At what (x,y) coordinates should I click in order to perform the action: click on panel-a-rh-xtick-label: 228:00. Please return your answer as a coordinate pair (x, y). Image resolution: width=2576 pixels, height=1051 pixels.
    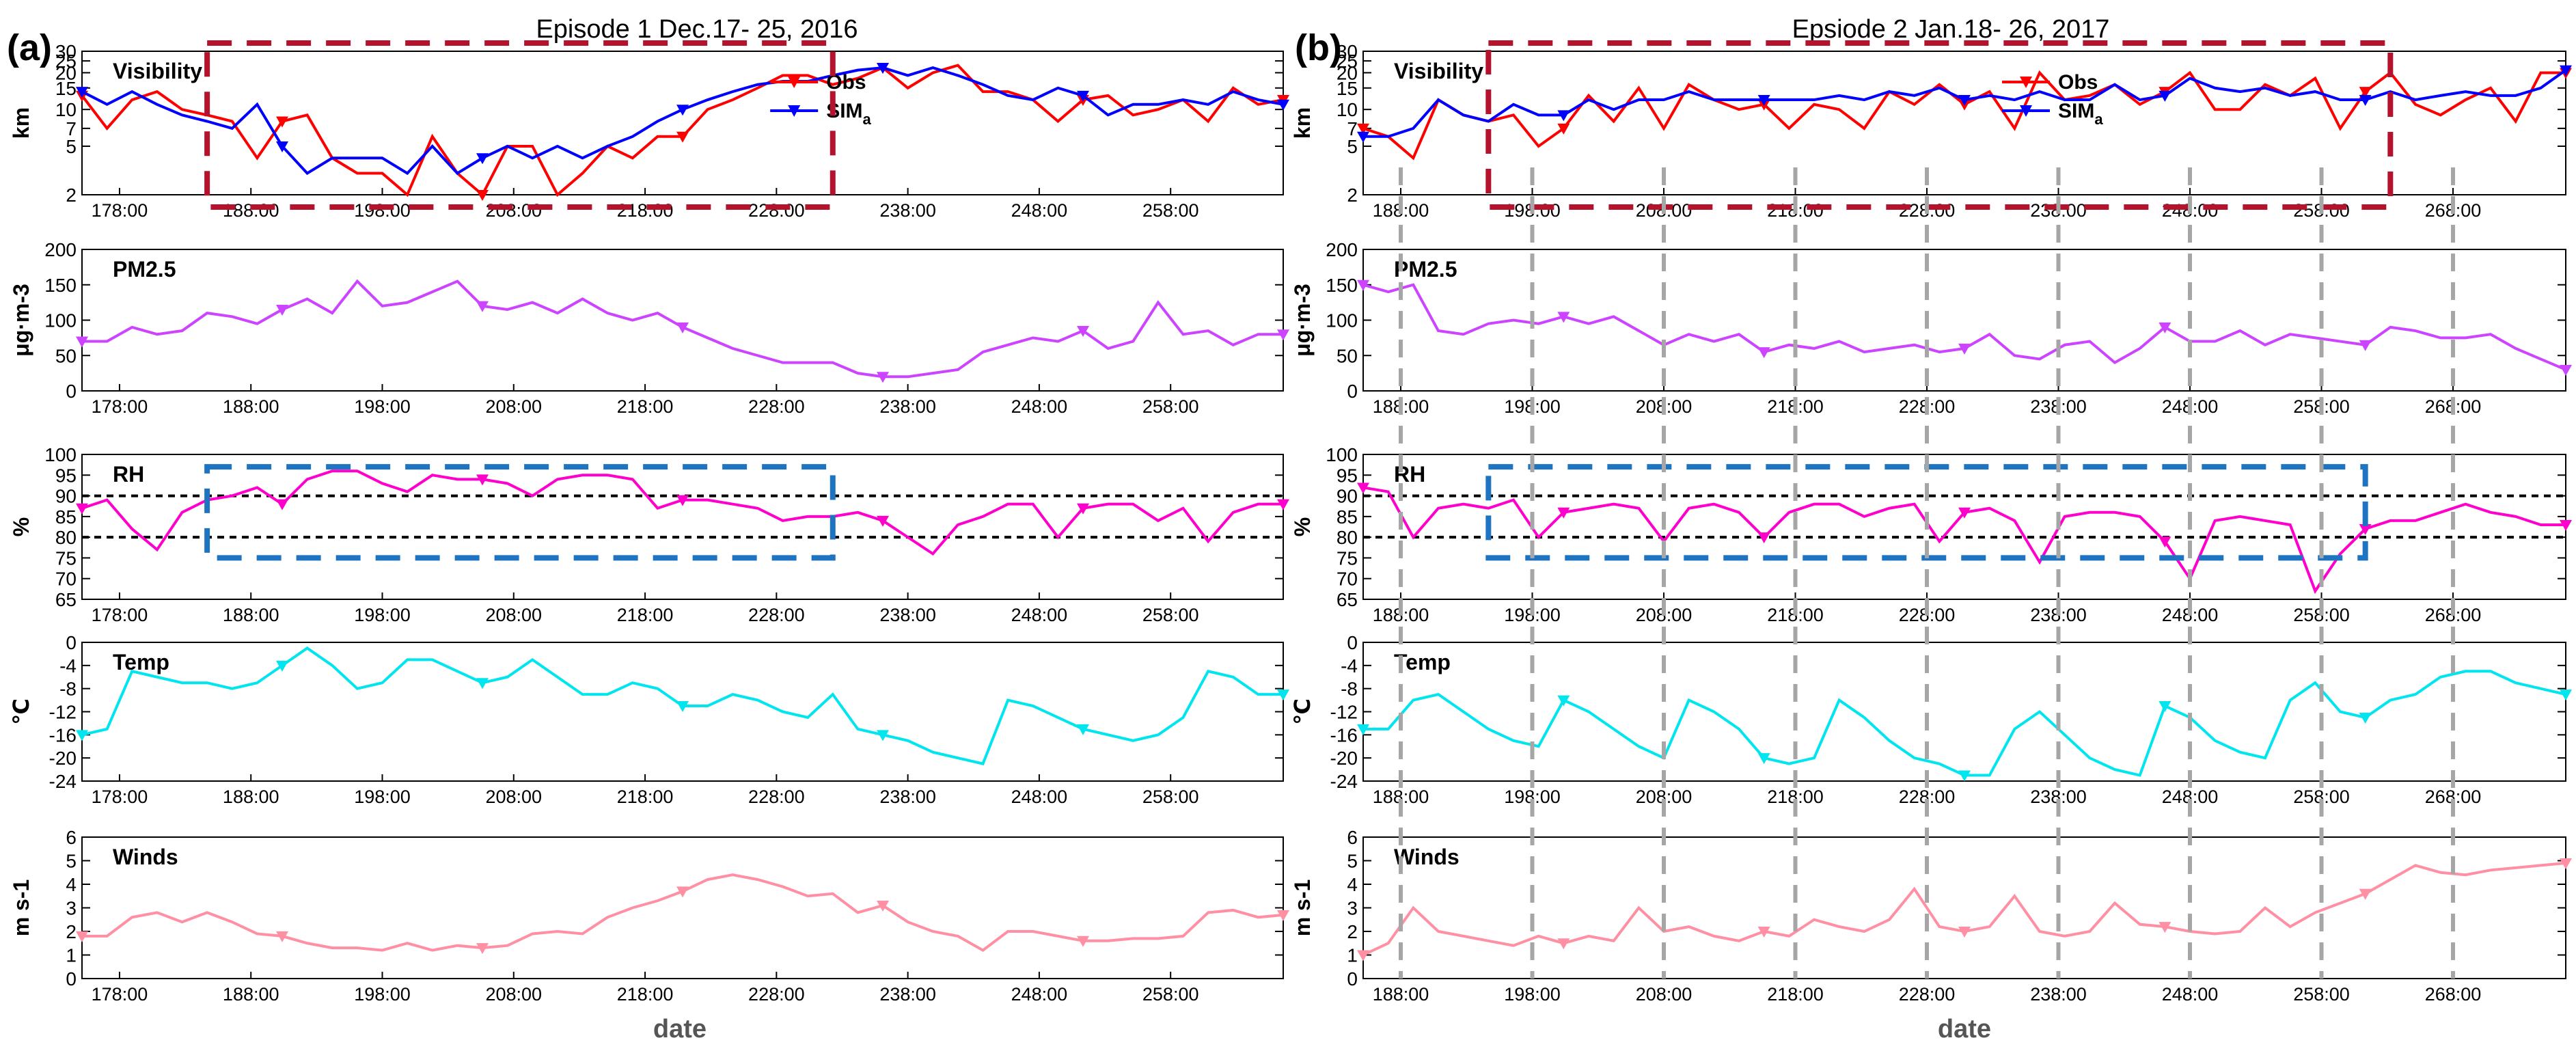
    Looking at the image, I should click on (776, 615).